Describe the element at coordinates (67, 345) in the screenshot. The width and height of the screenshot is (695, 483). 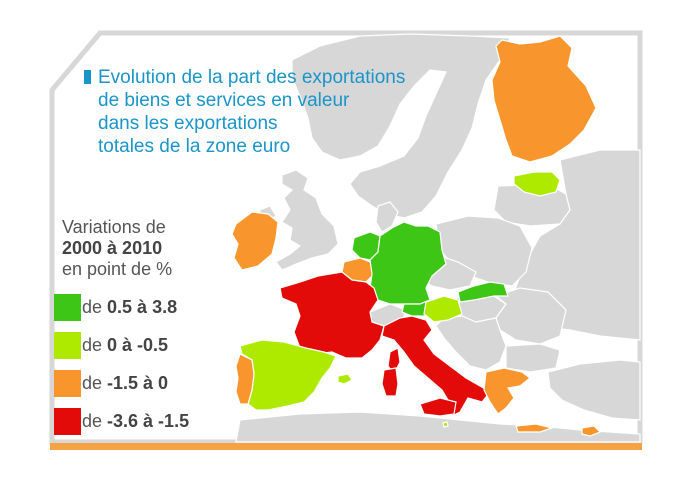
I see `legend-swatch-mid-high` at that location.